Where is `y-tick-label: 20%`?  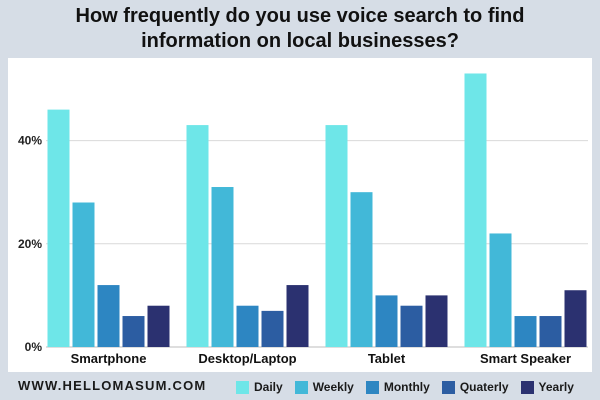
y-tick-label: 20% is located at coordinates (30, 244).